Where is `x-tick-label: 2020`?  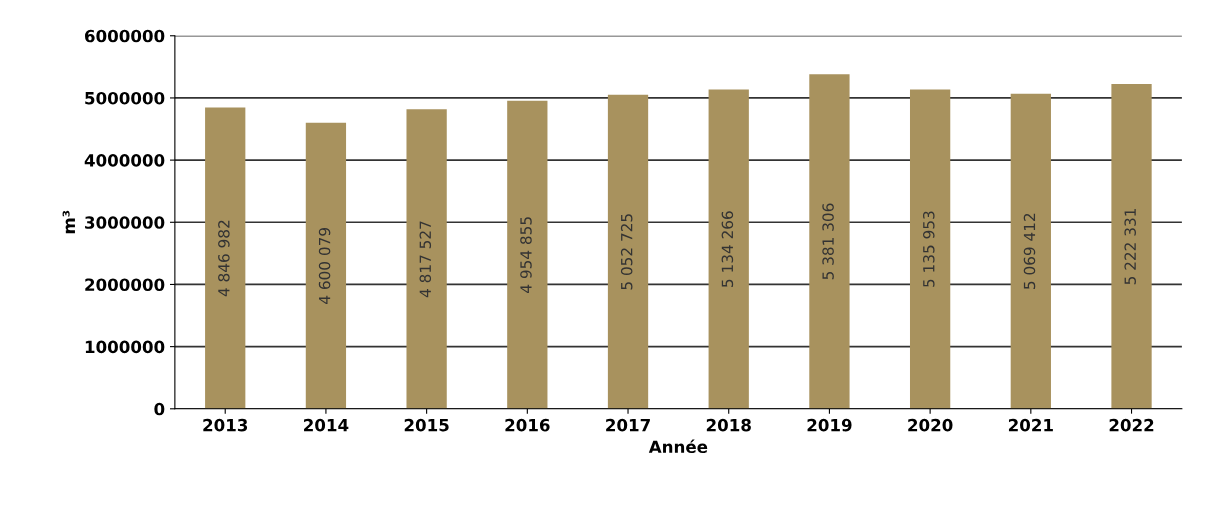
x-tick-label: 2020 is located at coordinates (930, 425).